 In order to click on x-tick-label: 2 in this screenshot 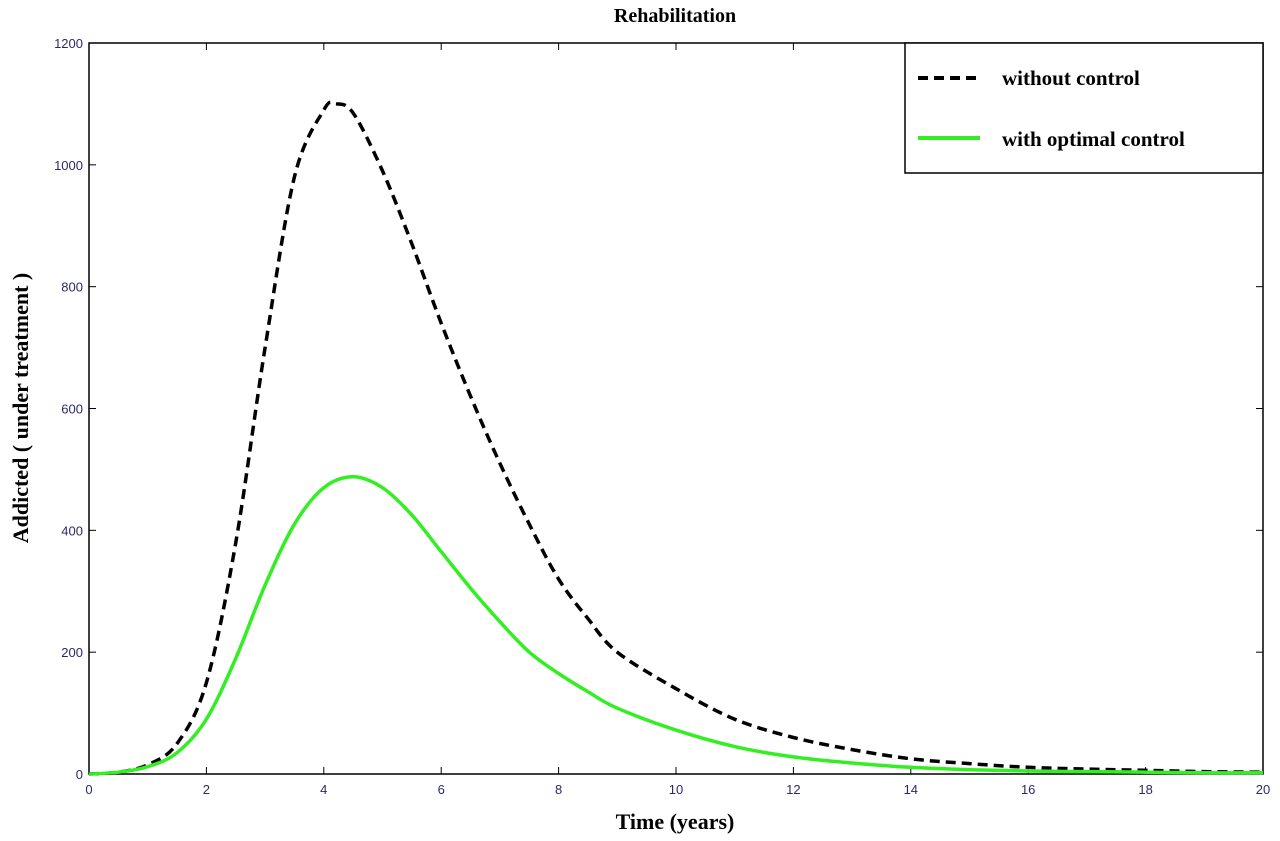, I will do `click(206, 789)`.